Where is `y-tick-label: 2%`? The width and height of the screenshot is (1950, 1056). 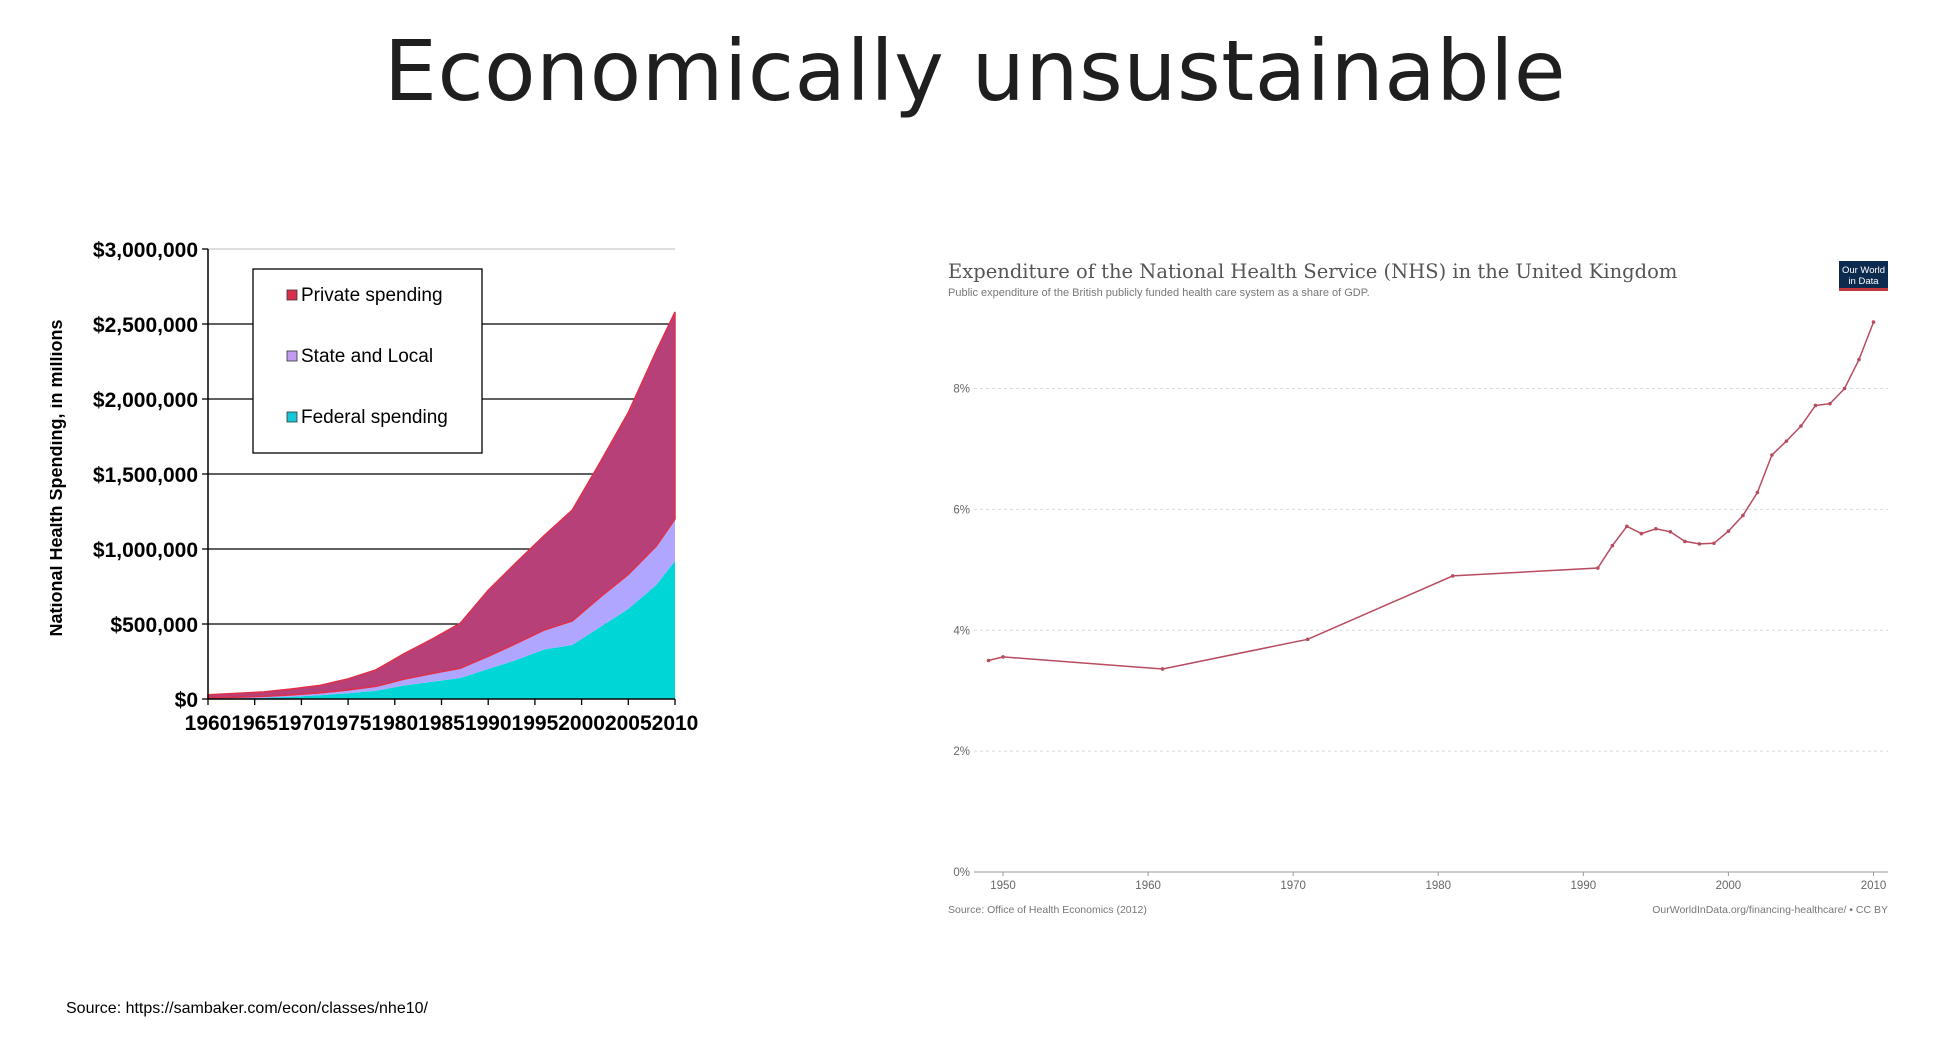
y-tick-label: 2% is located at coordinates (961, 752).